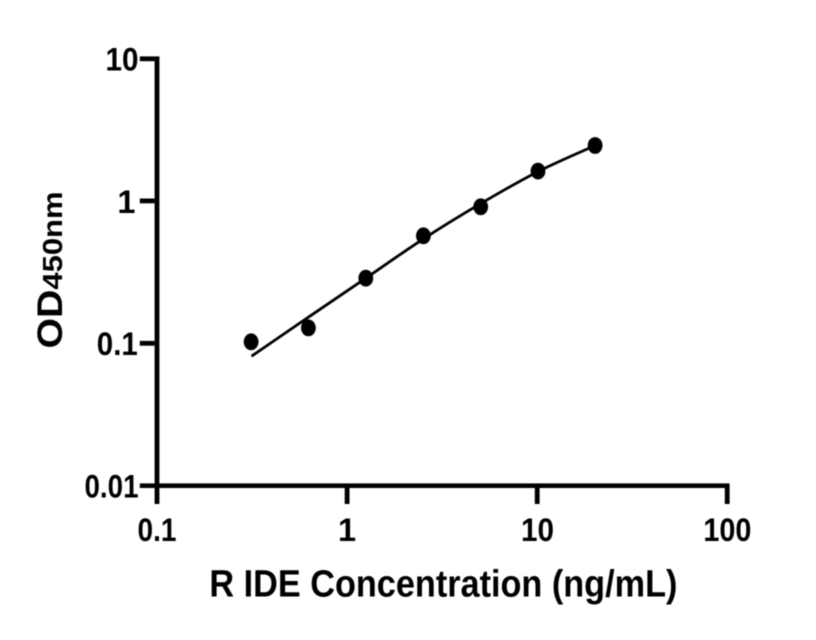 Image resolution: width=816 pixels, height=640 pixels. What do you see at coordinates (727, 530) in the screenshot?
I see `svg-text: 100` at bounding box center [727, 530].